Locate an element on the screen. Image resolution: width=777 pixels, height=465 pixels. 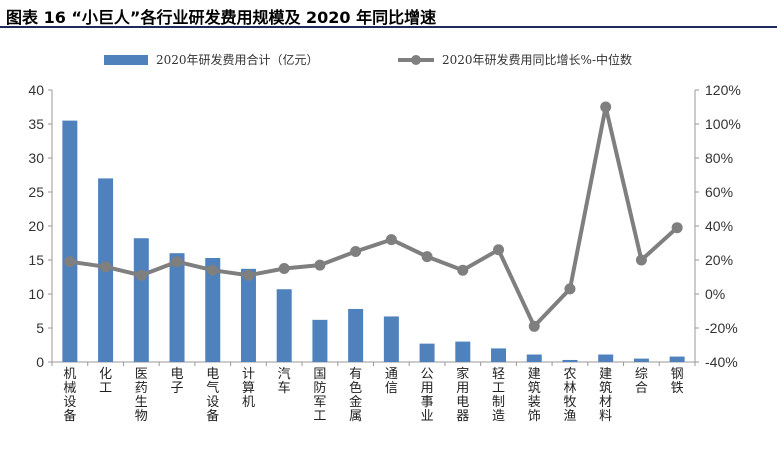
y-tick-label-left: 30 is located at coordinates (36, 158).